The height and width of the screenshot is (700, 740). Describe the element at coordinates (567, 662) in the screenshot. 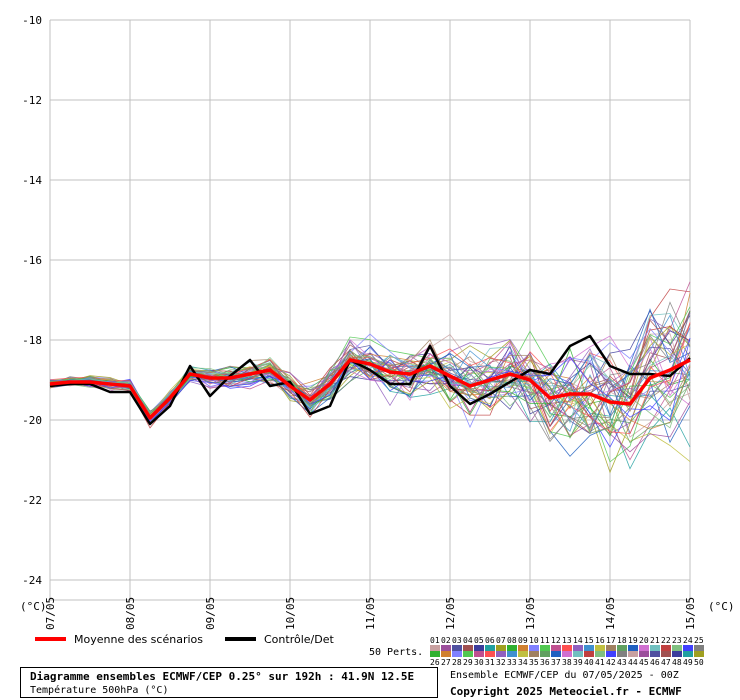

I see `pert-number-bottom: 38` at that location.